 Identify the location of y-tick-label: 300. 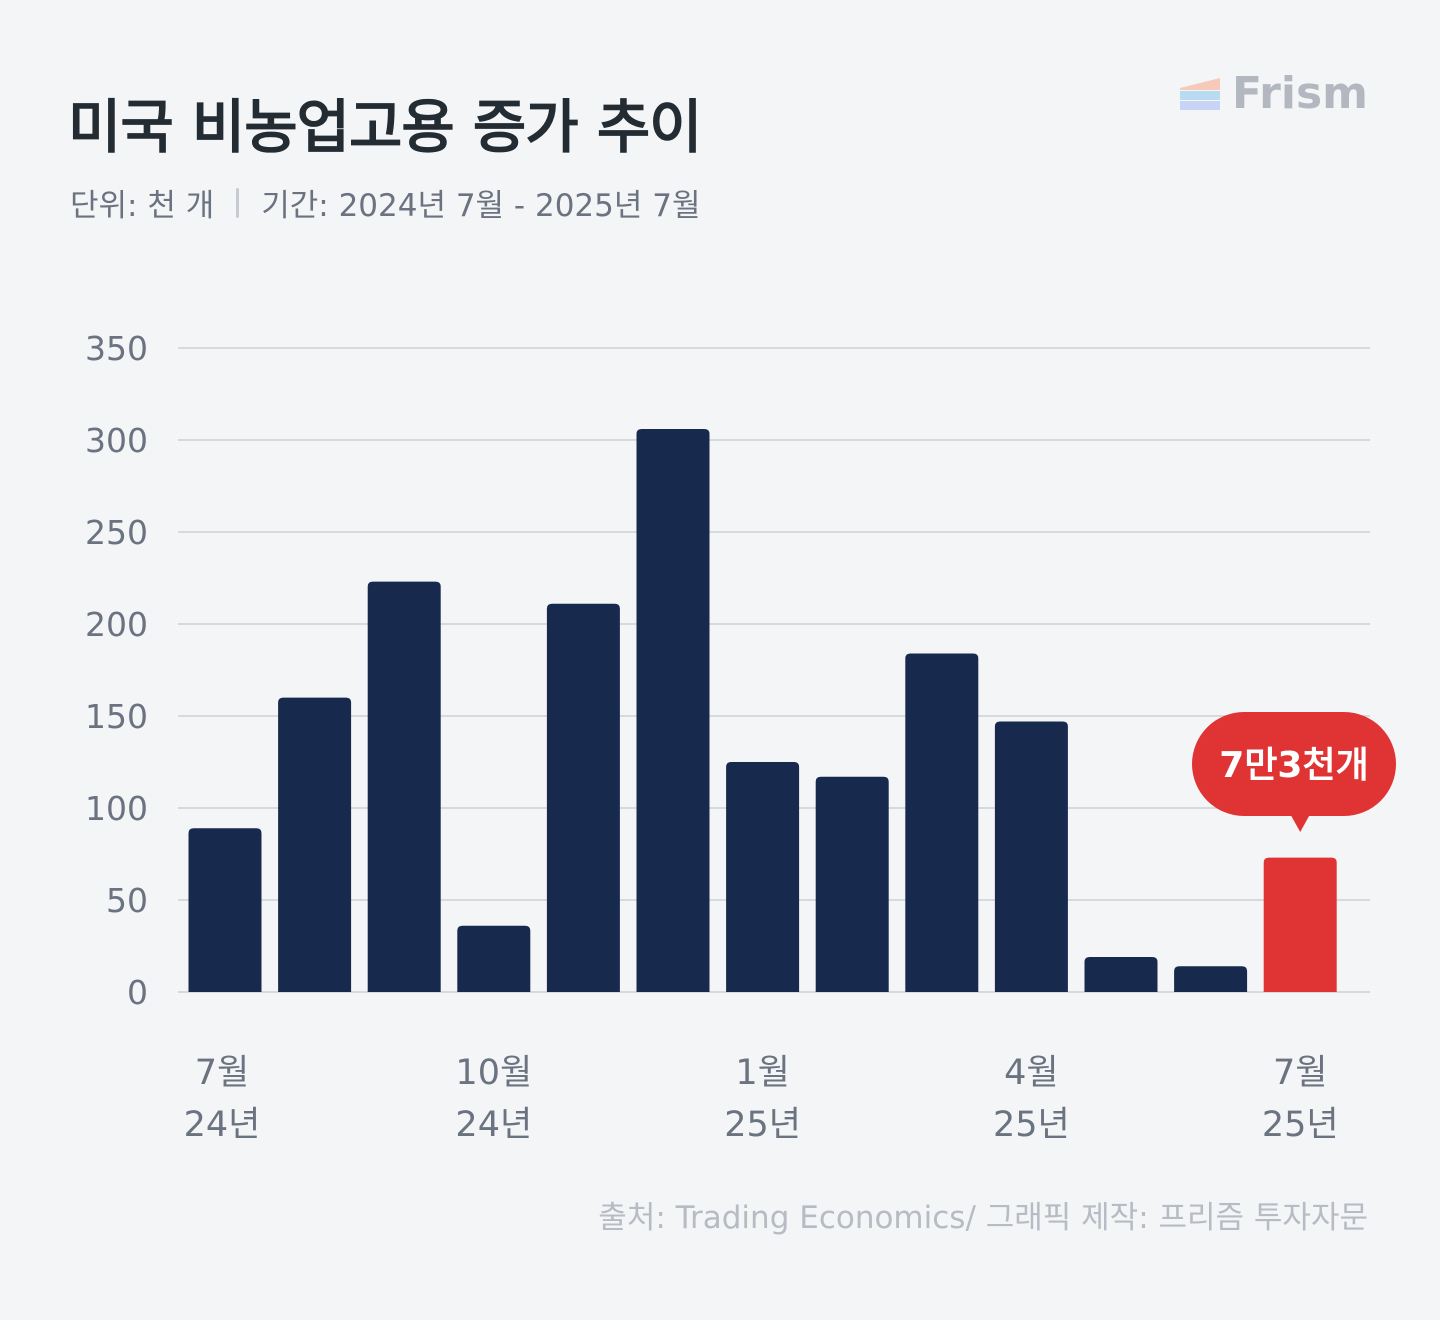
(116, 440).